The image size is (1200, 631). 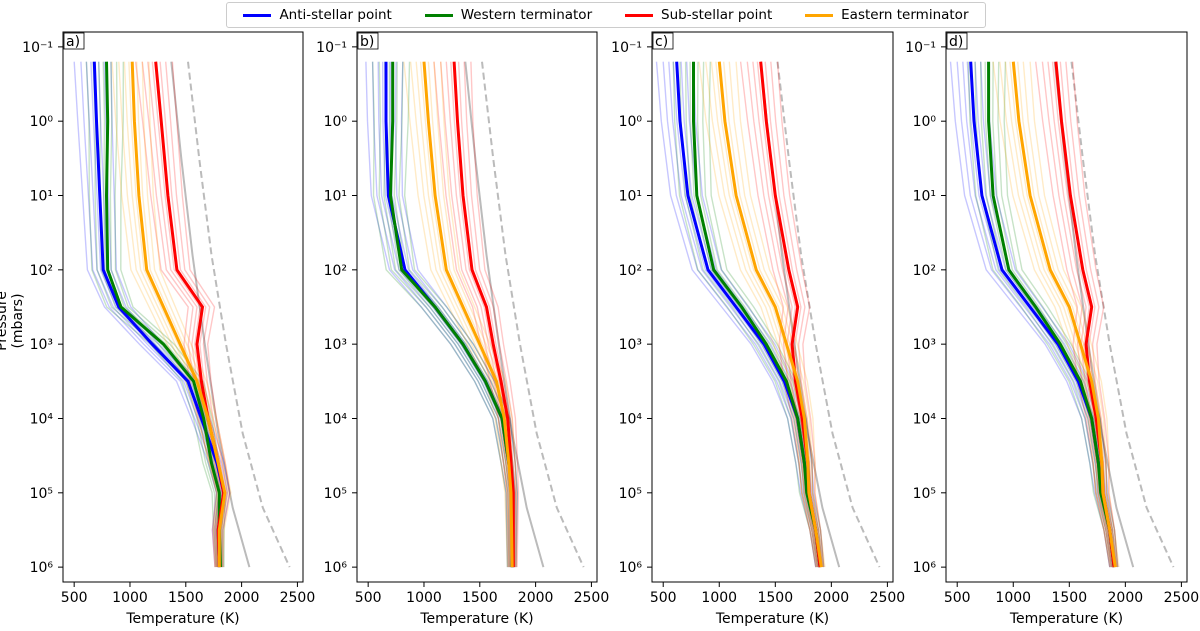 I want to click on y-tick-label: 10⁴, so click(x=336, y=419).